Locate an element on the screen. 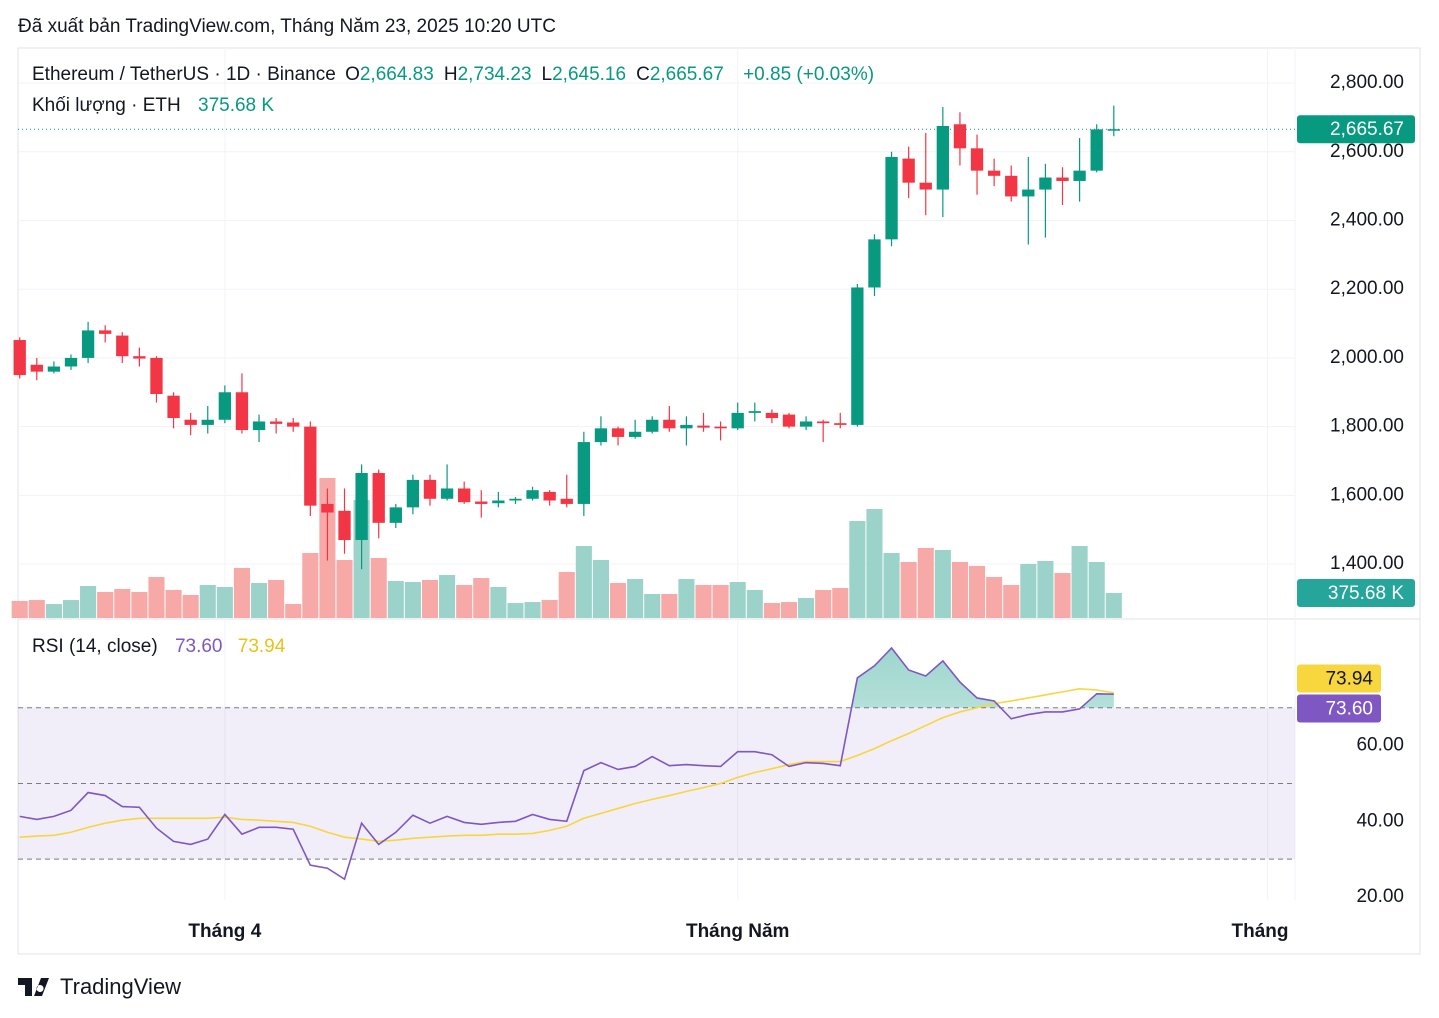 Image resolution: width=1439 pixels, height=1018 pixels. rsi-tag is located at coordinates (1339, 708).